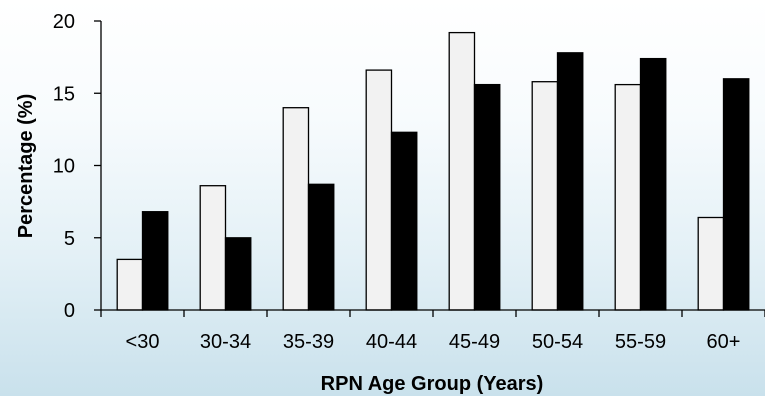 The image size is (765, 396). What do you see at coordinates (64, 167) in the screenshot?
I see `y-tick-label: 10` at bounding box center [64, 167].